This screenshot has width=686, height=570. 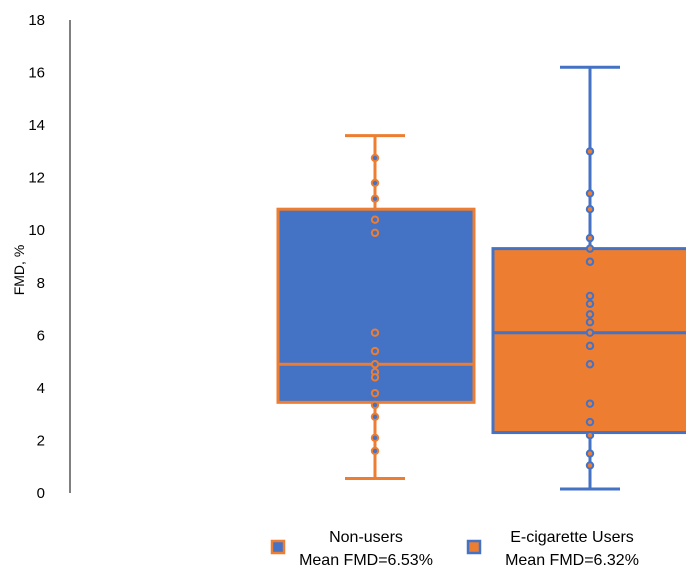 I want to click on y-tick-label: 8, so click(x=41, y=283).